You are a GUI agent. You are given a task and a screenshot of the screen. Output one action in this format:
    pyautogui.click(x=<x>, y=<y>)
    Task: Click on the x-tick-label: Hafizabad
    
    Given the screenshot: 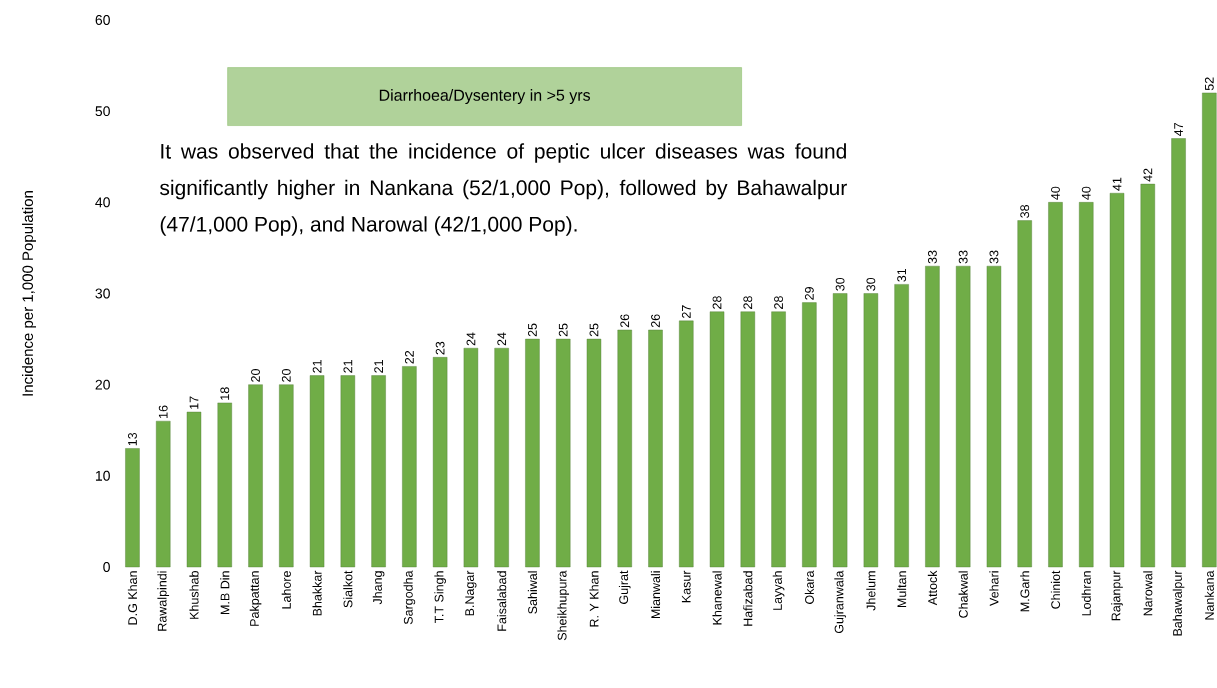 What is the action you would take?
    pyautogui.click(x=748, y=598)
    